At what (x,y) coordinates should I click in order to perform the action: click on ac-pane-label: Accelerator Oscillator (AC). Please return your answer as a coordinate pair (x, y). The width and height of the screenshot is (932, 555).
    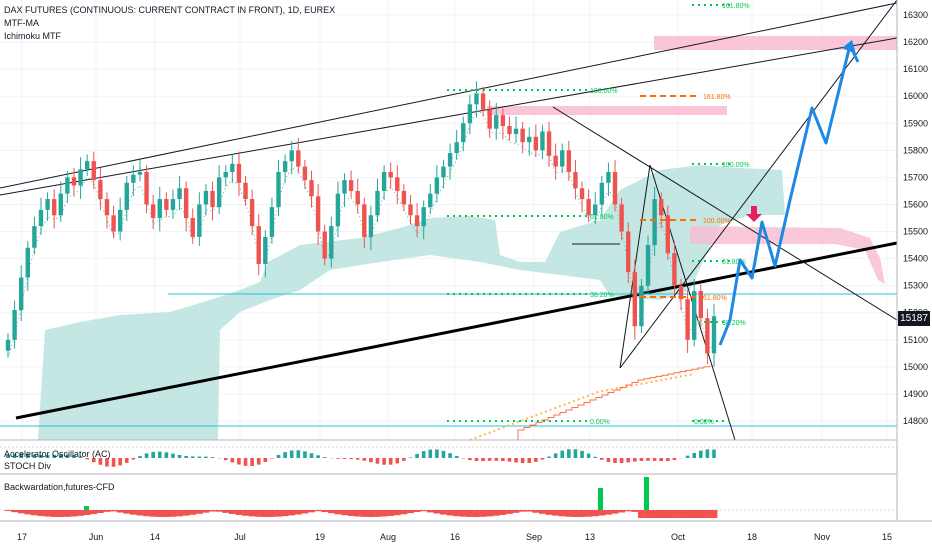
    Looking at the image, I should click on (57, 454).